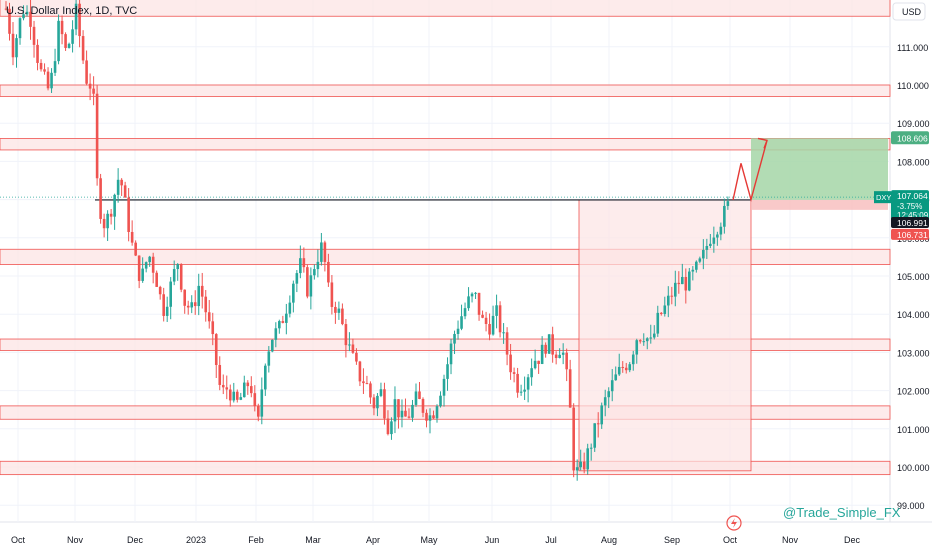 The height and width of the screenshot is (550, 932). What do you see at coordinates (842, 512) in the screenshot?
I see `watermark-text: @Trade_Simple_FX` at bounding box center [842, 512].